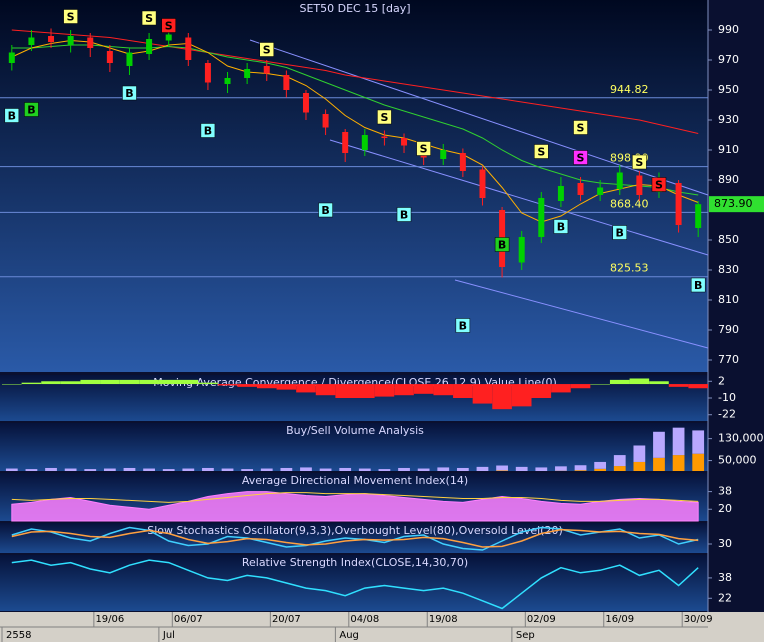  What do you see at coordinates (629, 89) in the screenshot?
I see `level-label: 944.82` at bounding box center [629, 89].